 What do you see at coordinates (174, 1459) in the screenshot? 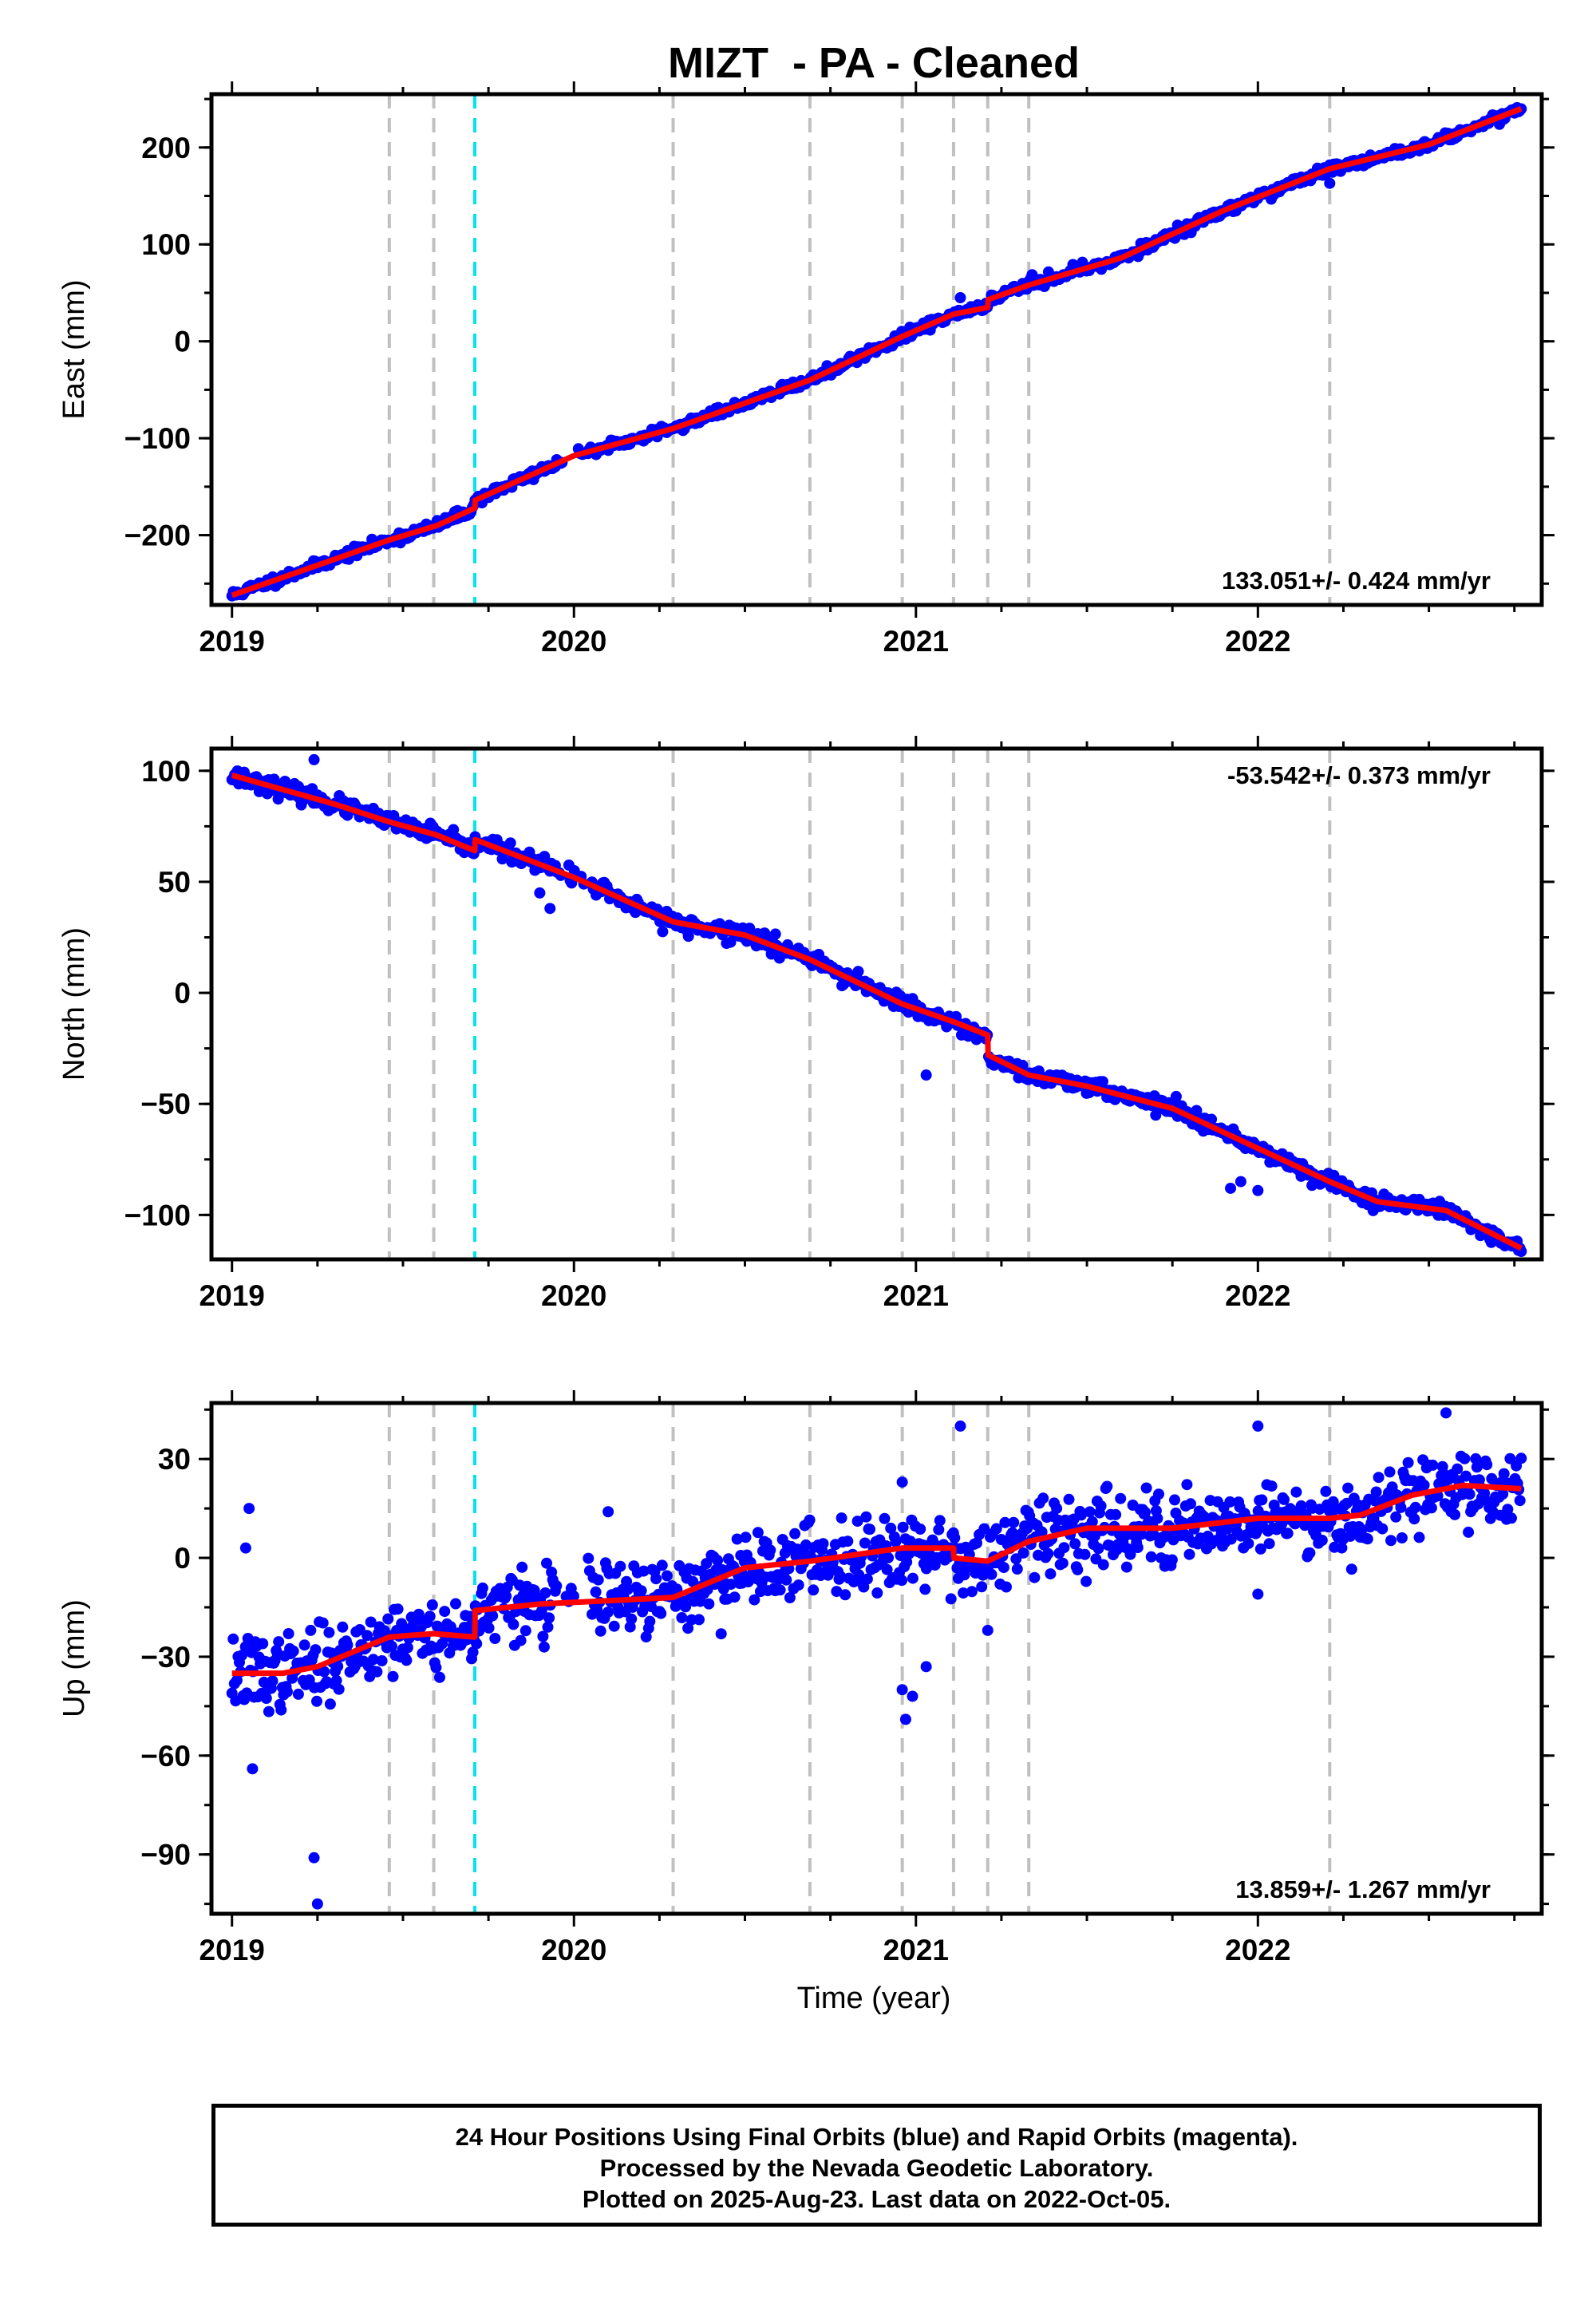
I see `y-tick-label: 30` at bounding box center [174, 1459].